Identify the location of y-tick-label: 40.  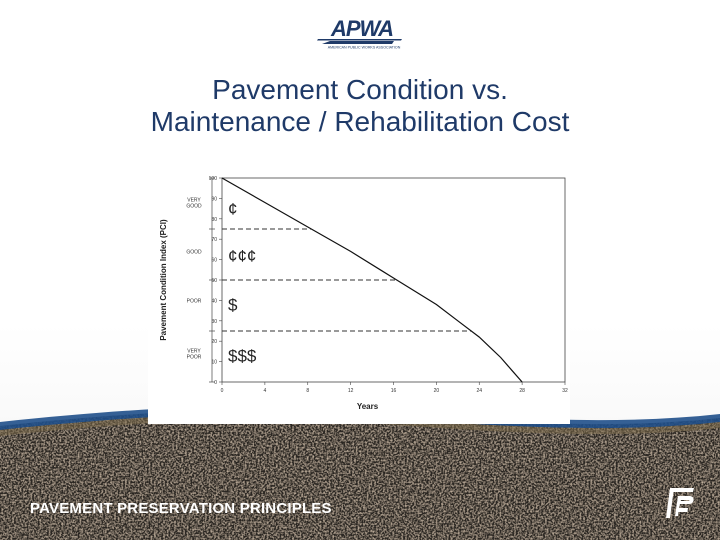
(214, 301).